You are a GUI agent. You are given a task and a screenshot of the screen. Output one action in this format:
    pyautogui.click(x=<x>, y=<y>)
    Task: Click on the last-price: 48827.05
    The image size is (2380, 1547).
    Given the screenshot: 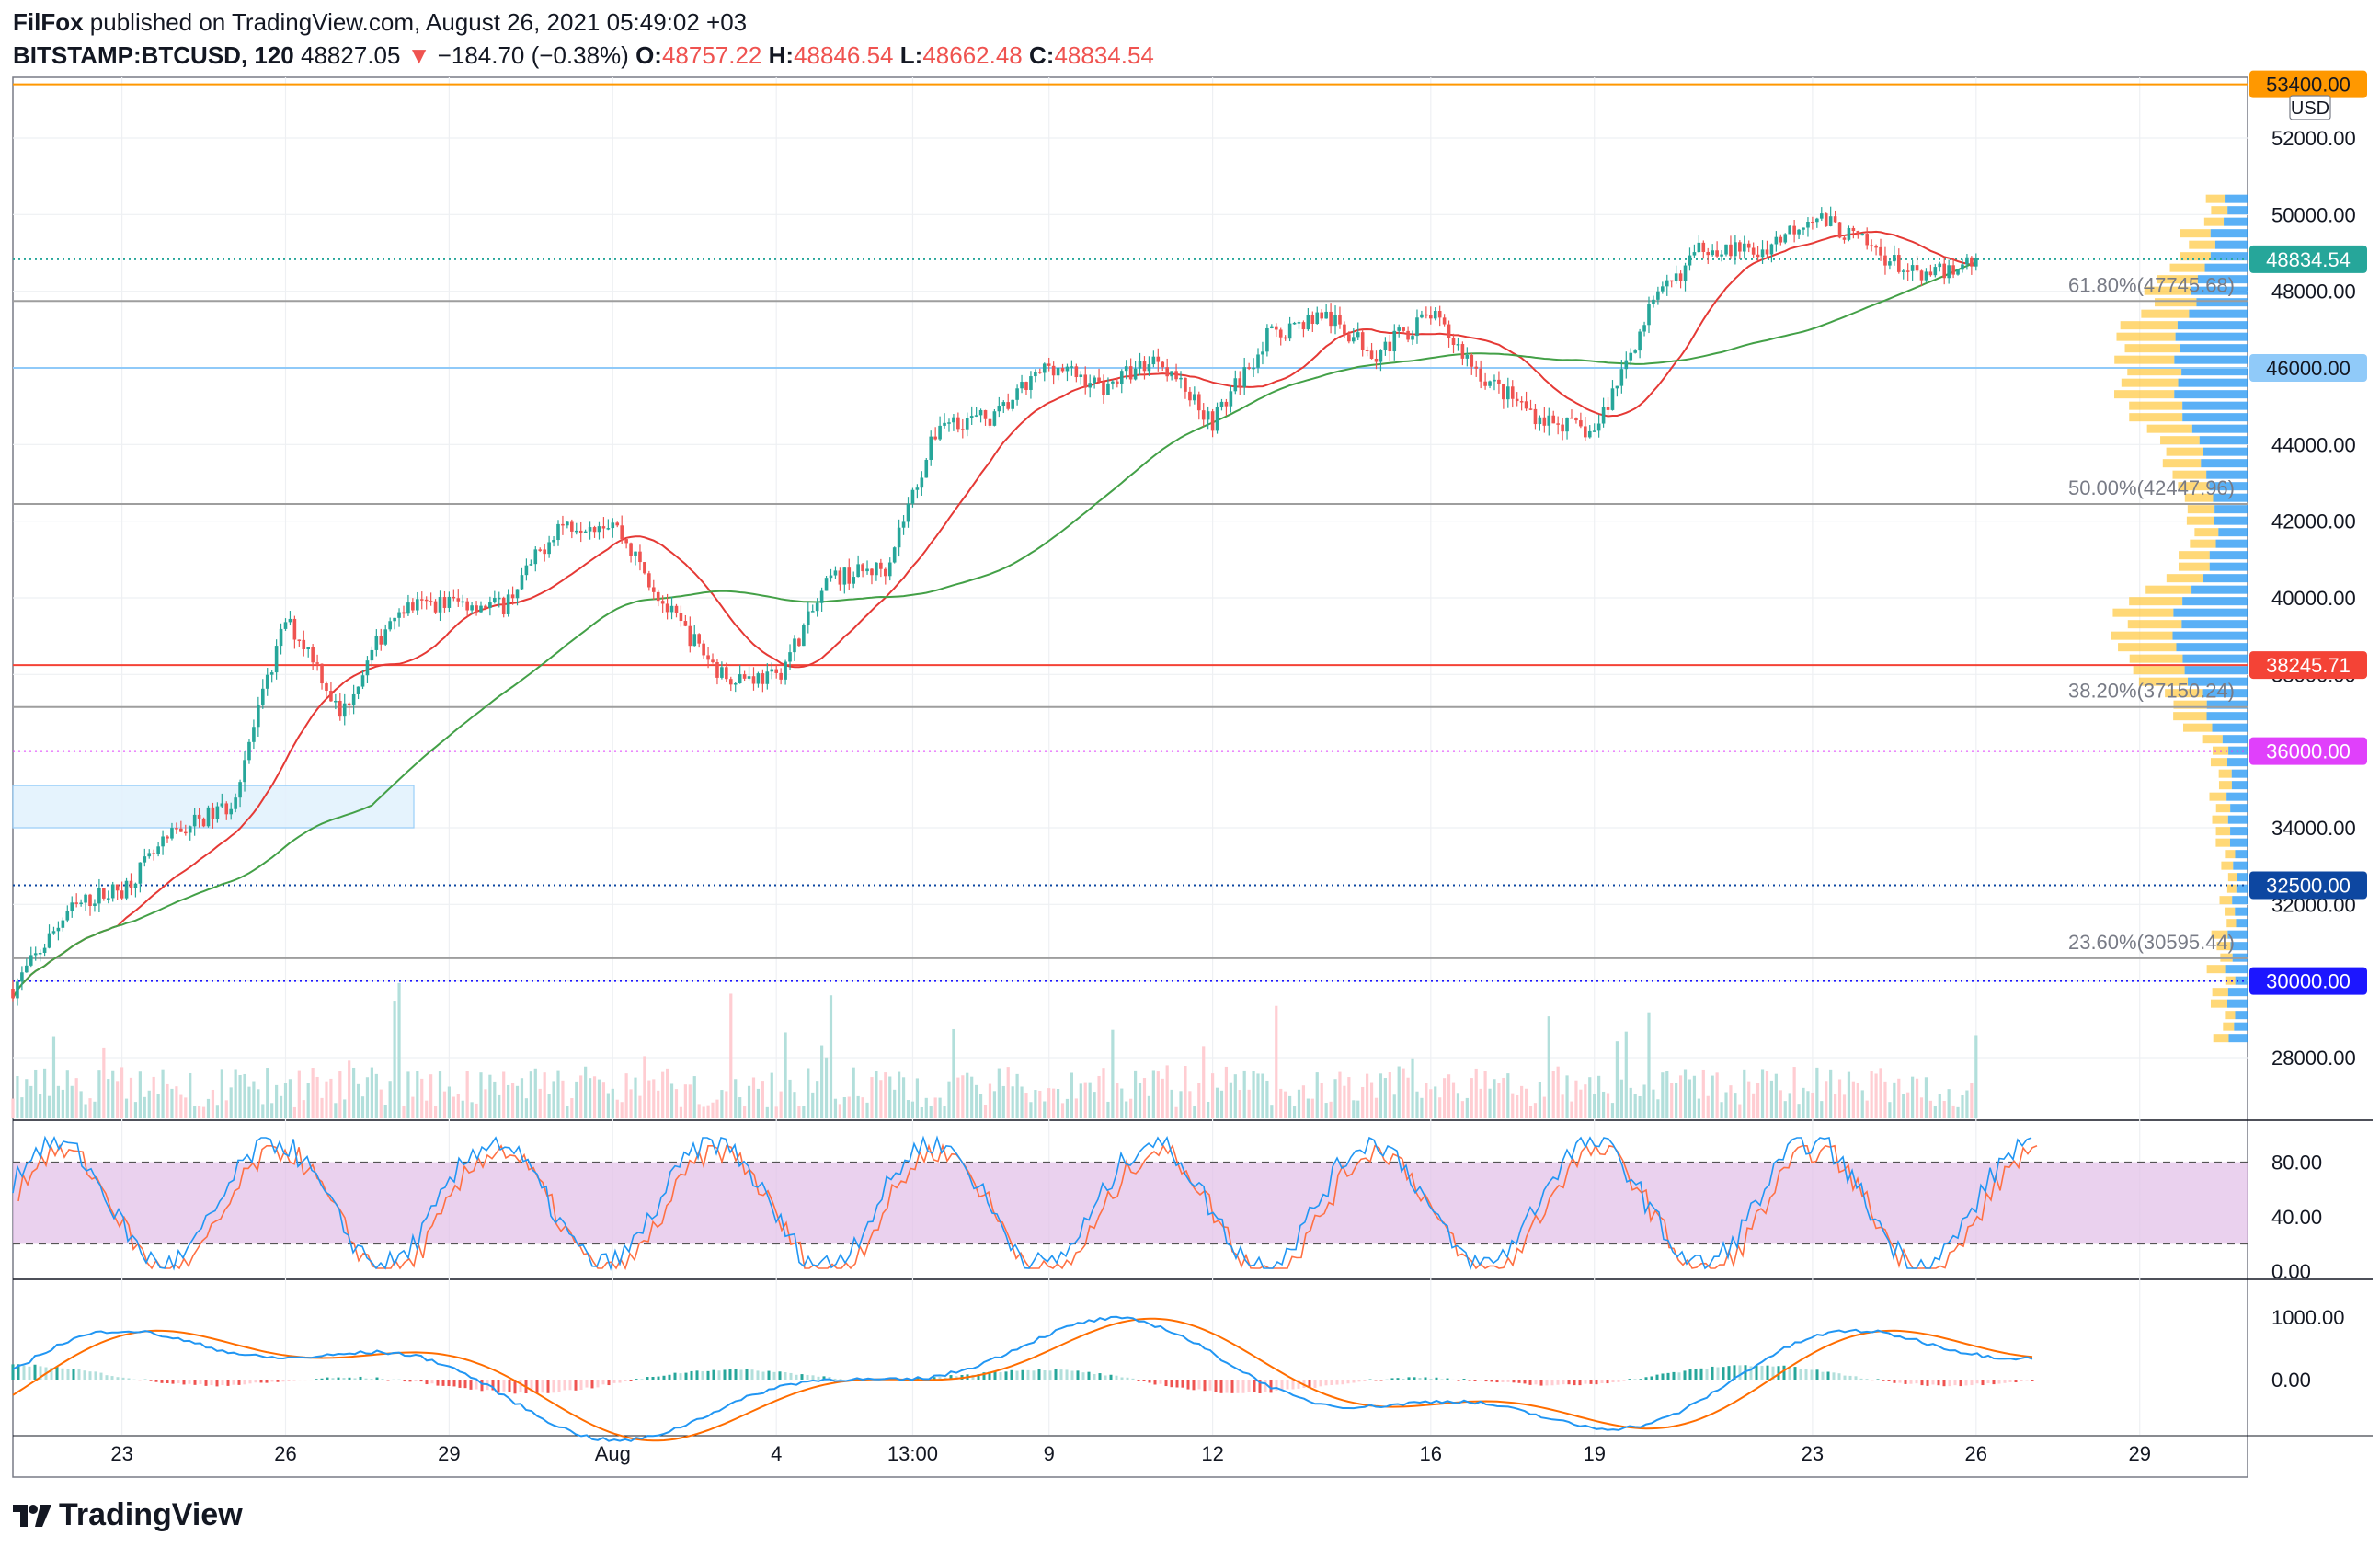 What is the action you would take?
    pyautogui.click(x=351, y=55)
    